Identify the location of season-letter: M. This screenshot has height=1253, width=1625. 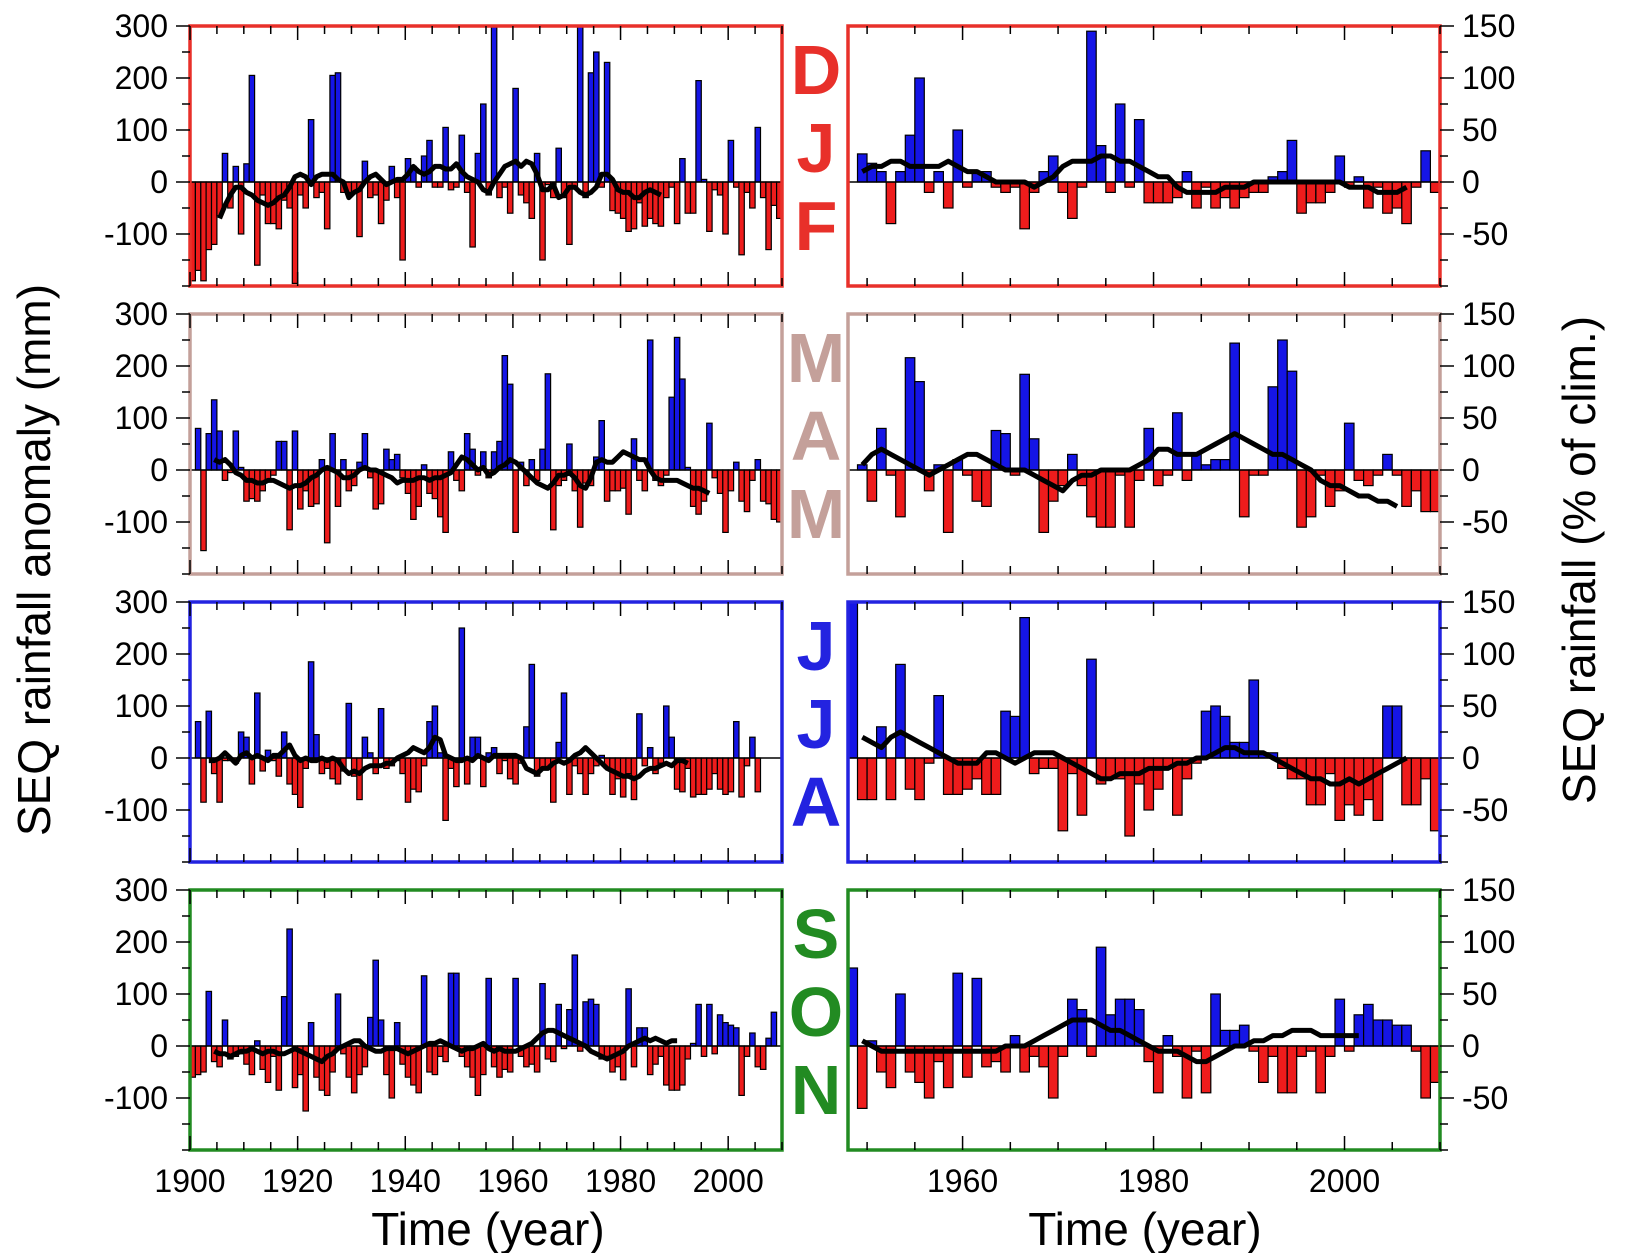
(816, 358).